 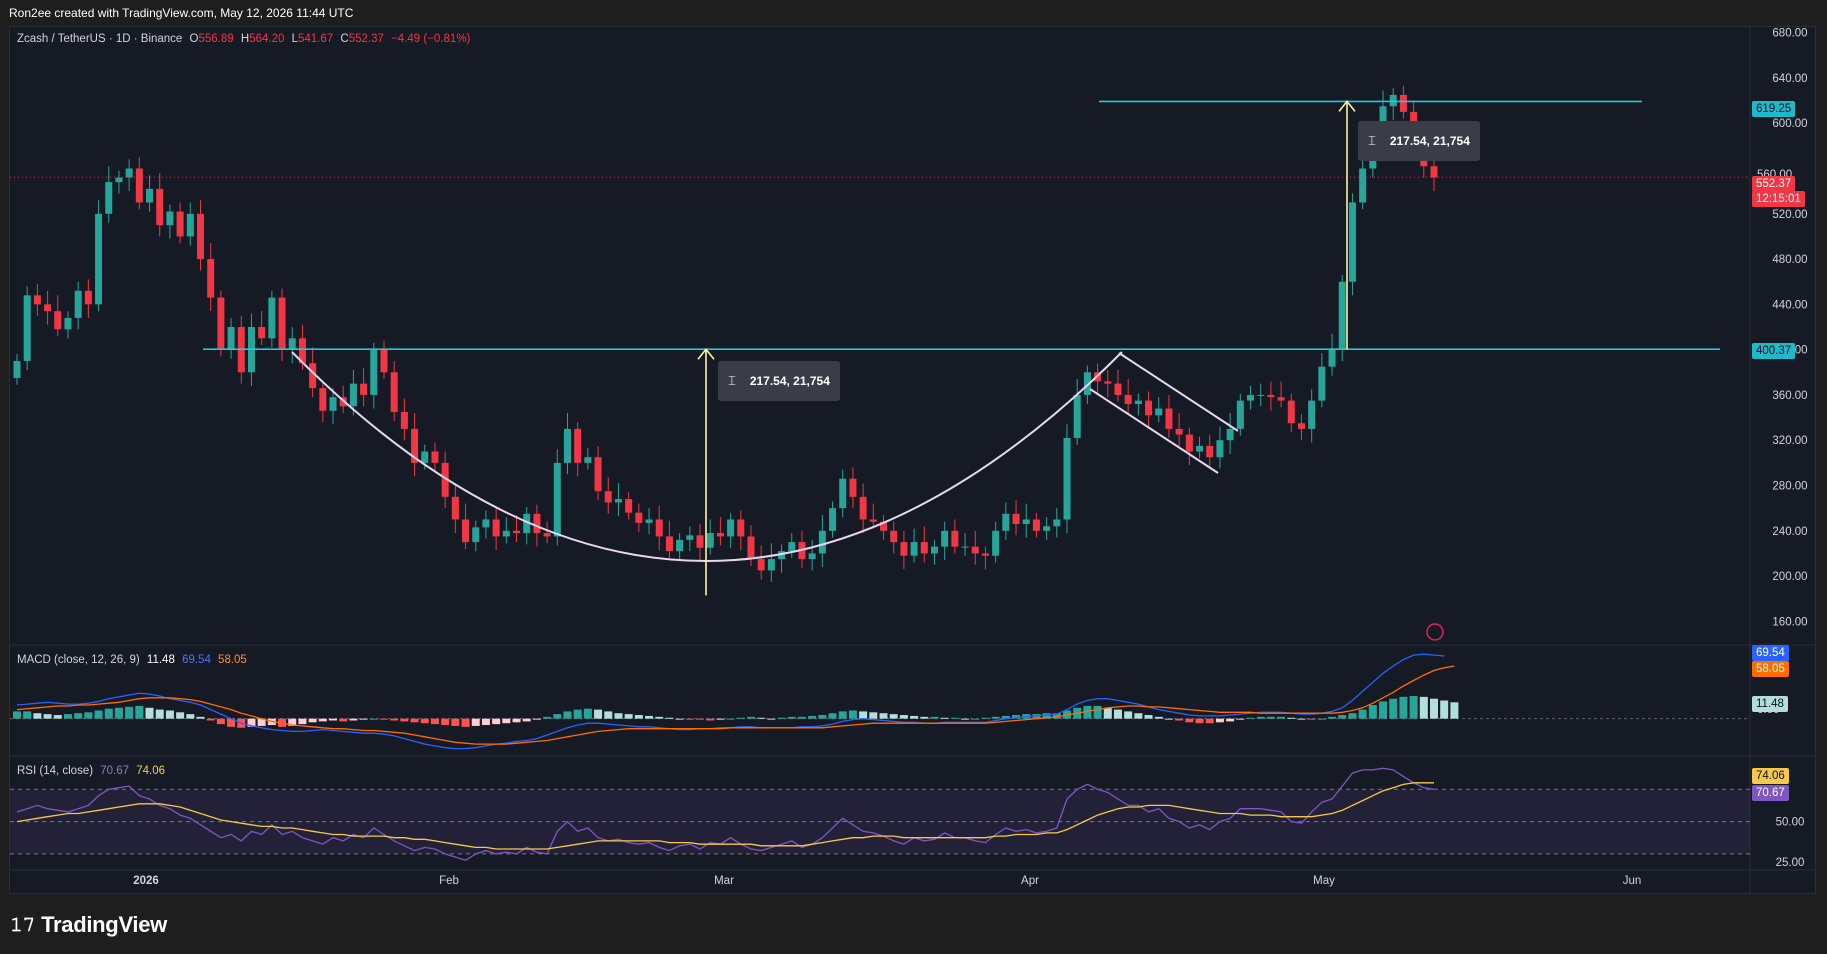 I want to click on price-tick-label: 600.00, so click(x=1789, y=124).